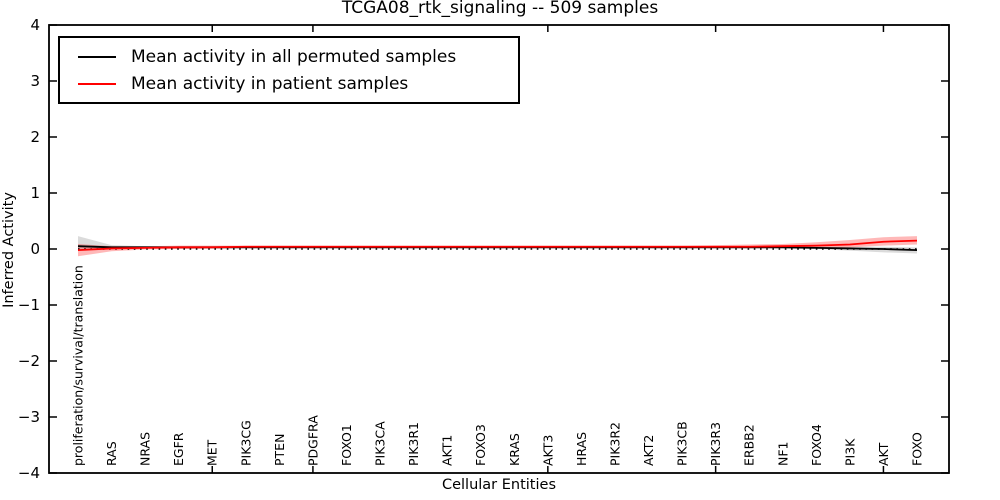 The image size is (1000, 500). Describe the element at coordinates (581, 449) in the screenshot. I see `x-category-label: HRAS` at that location.